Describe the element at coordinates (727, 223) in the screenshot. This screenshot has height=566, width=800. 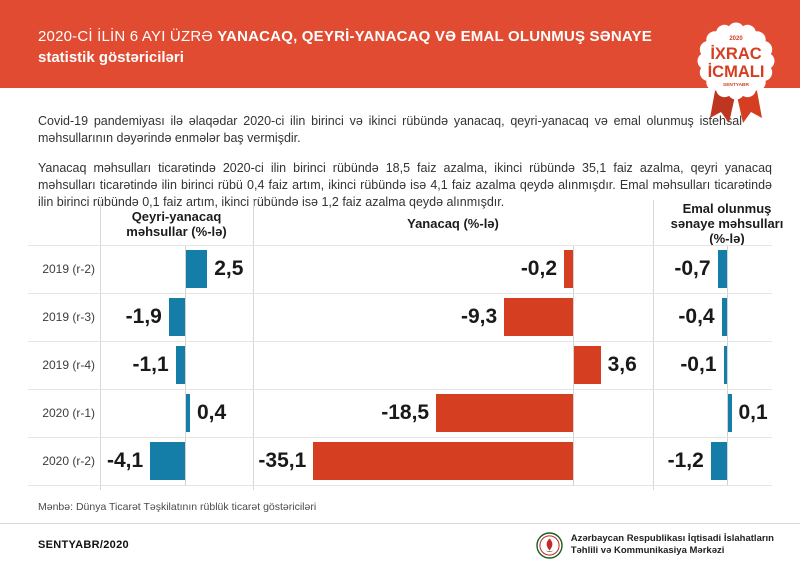
I see `series-header-processed: Emal olunmuş sənaye məhsulları (%-lə)` at that location.